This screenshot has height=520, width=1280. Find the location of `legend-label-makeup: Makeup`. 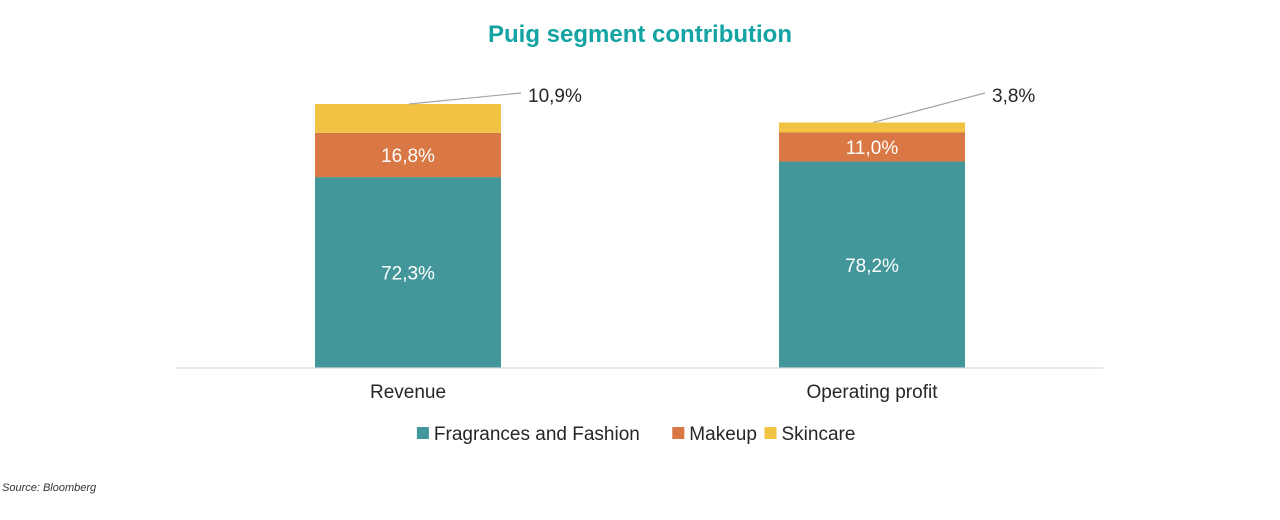

legend-label-makeup: Makeup is located at coordinates (723, 434).